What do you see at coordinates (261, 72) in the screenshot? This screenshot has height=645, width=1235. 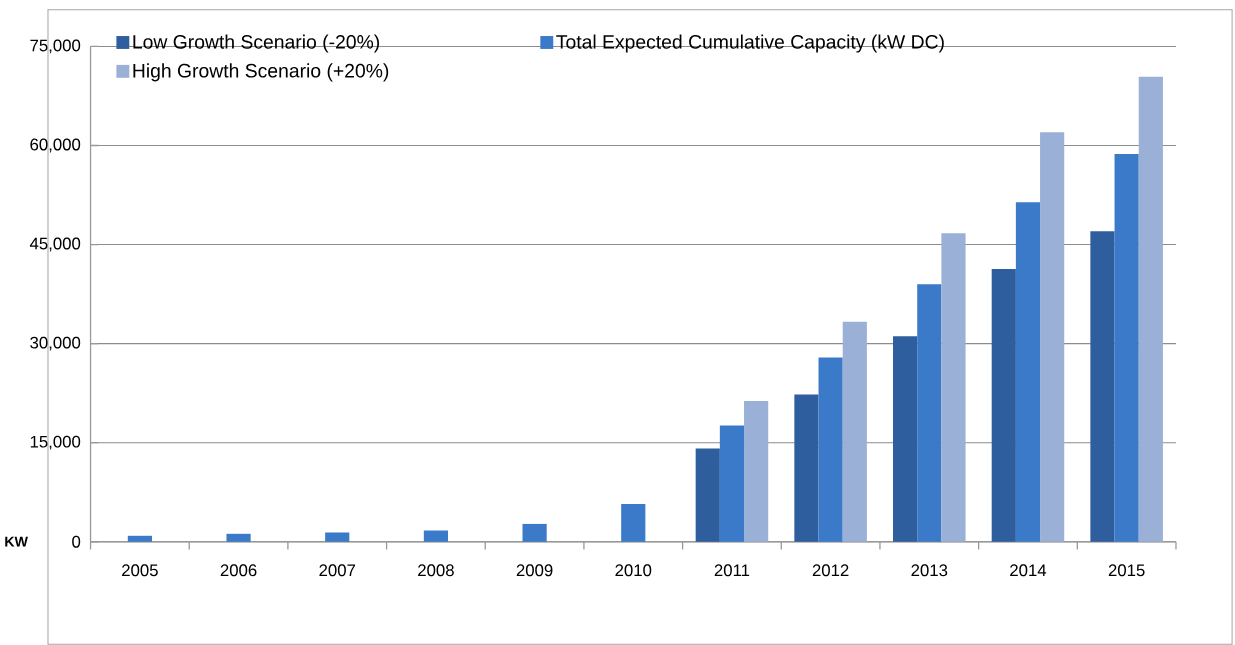 I see `legend-label: High Growth Scenario (+20%)` at bounding box center [261, 72].